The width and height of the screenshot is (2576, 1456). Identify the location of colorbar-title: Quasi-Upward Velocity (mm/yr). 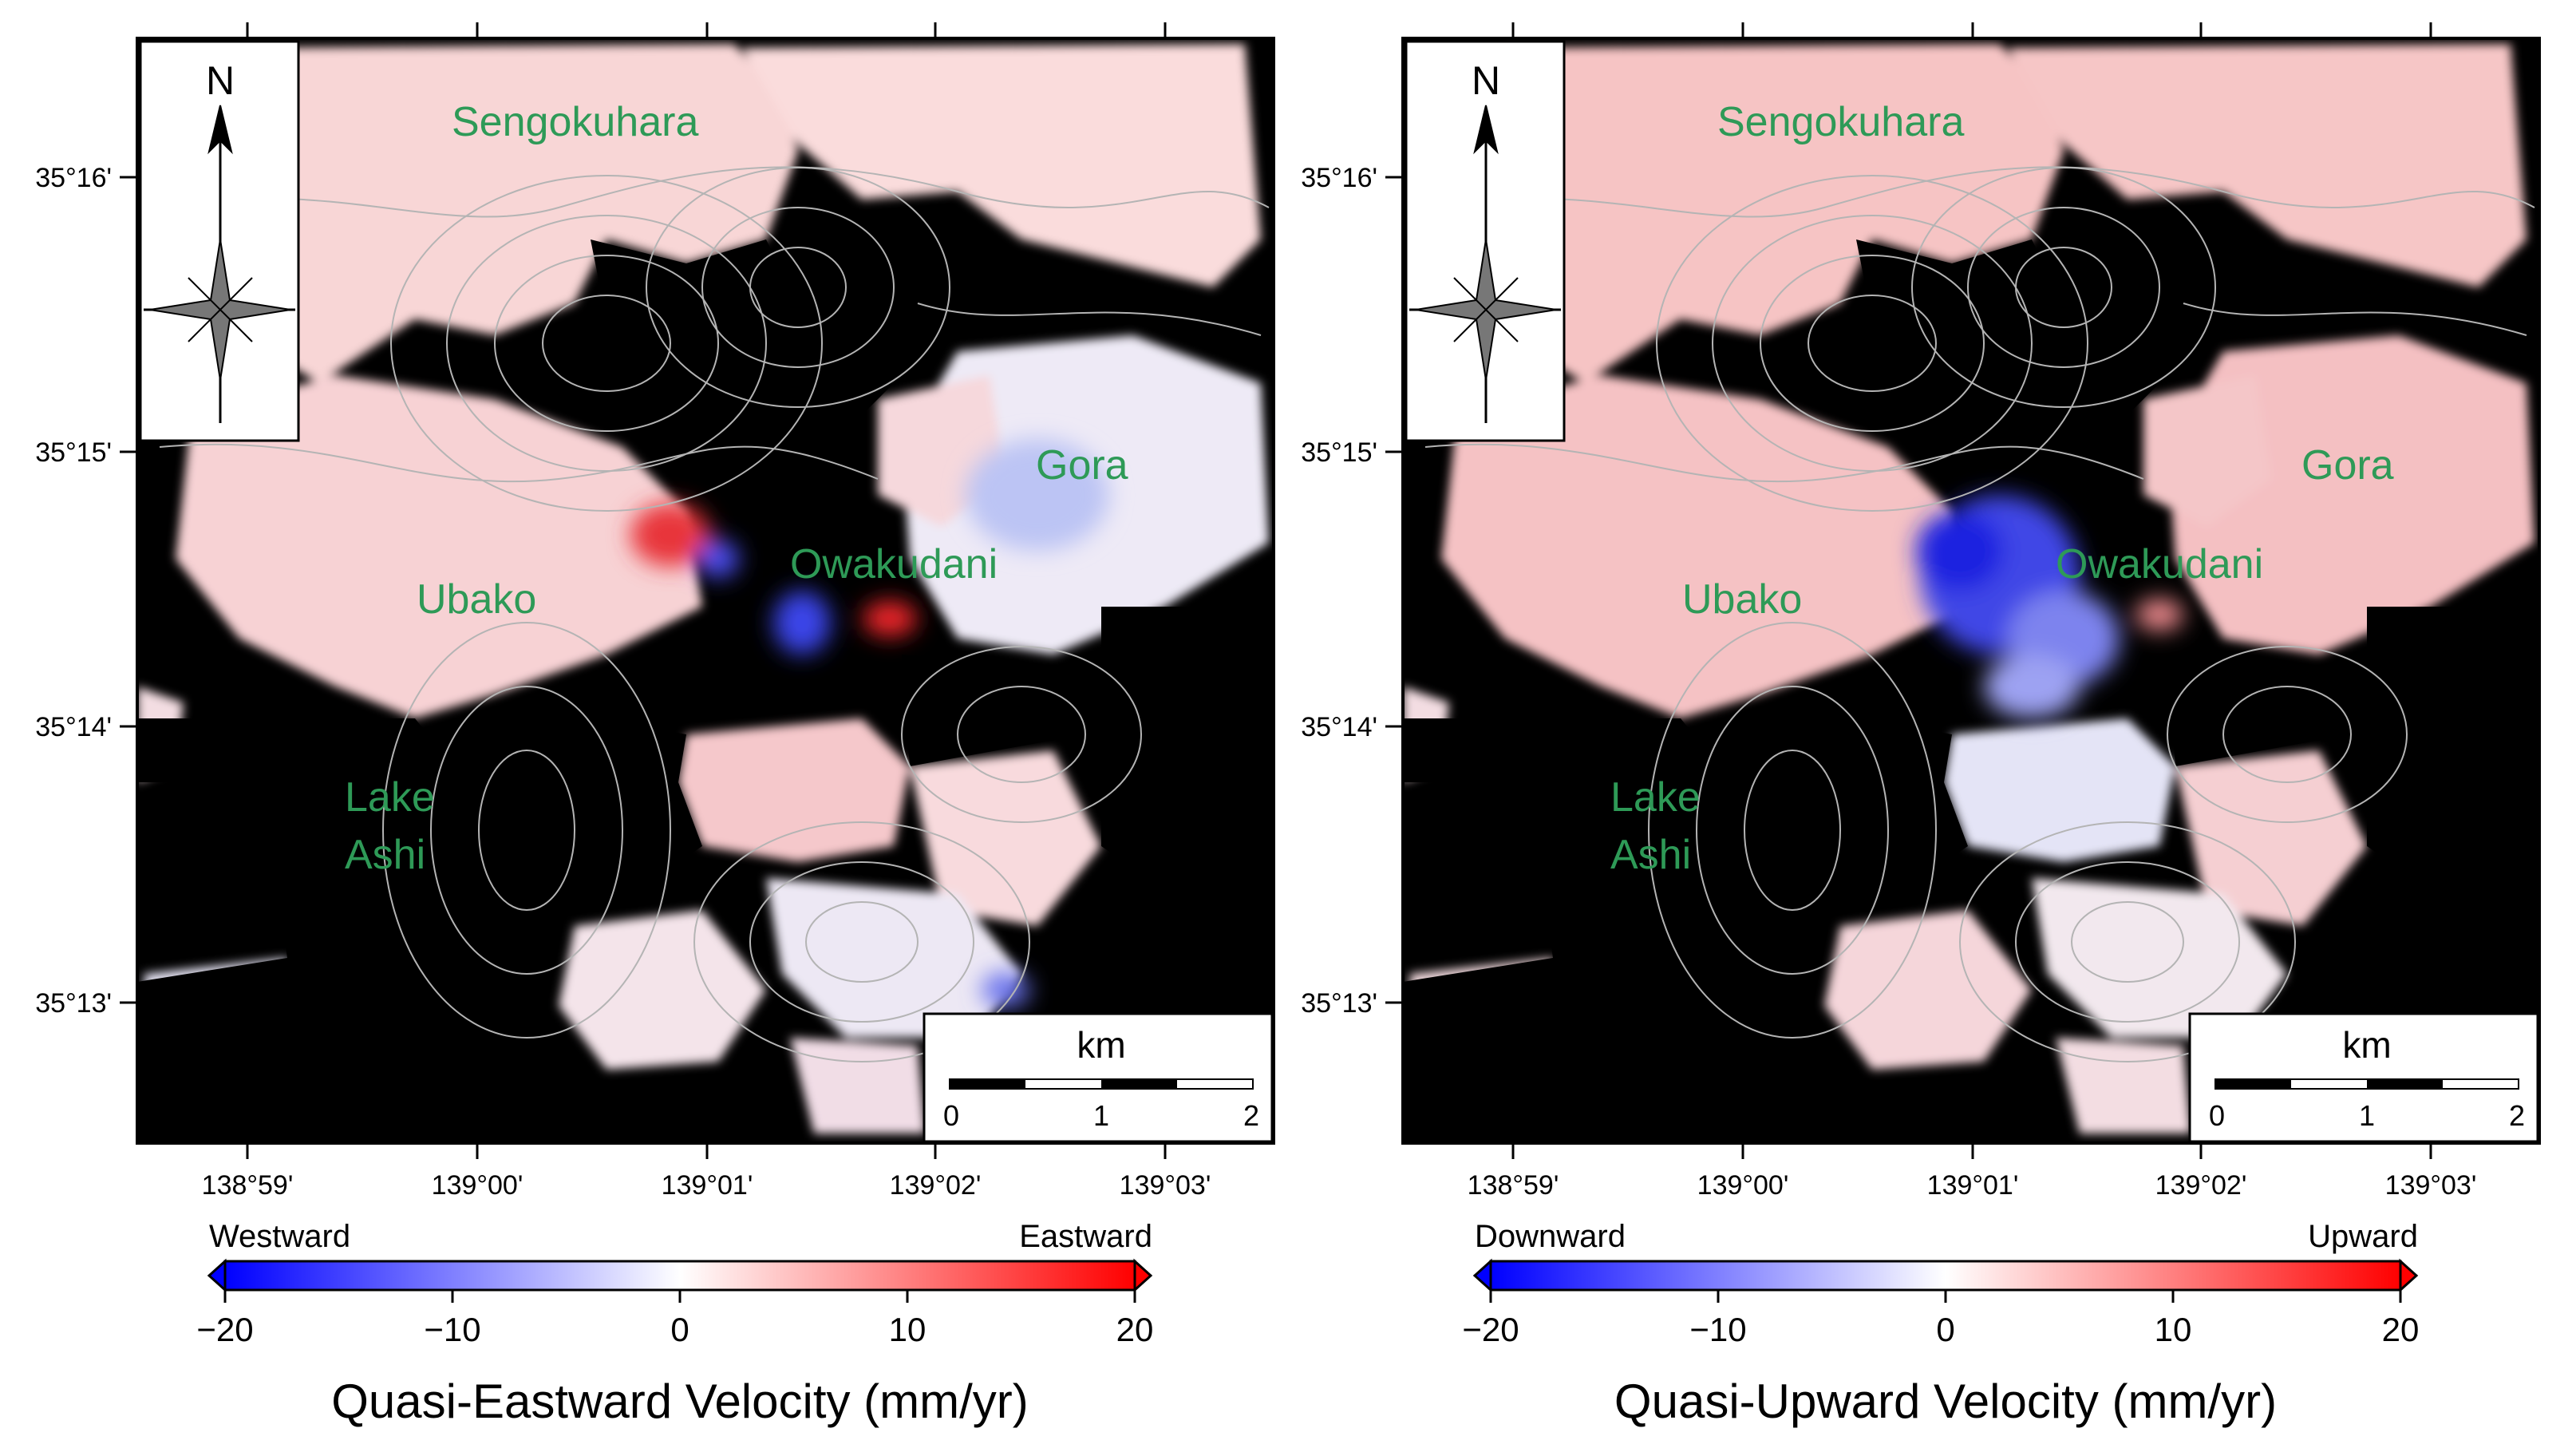
(1945, 1401).